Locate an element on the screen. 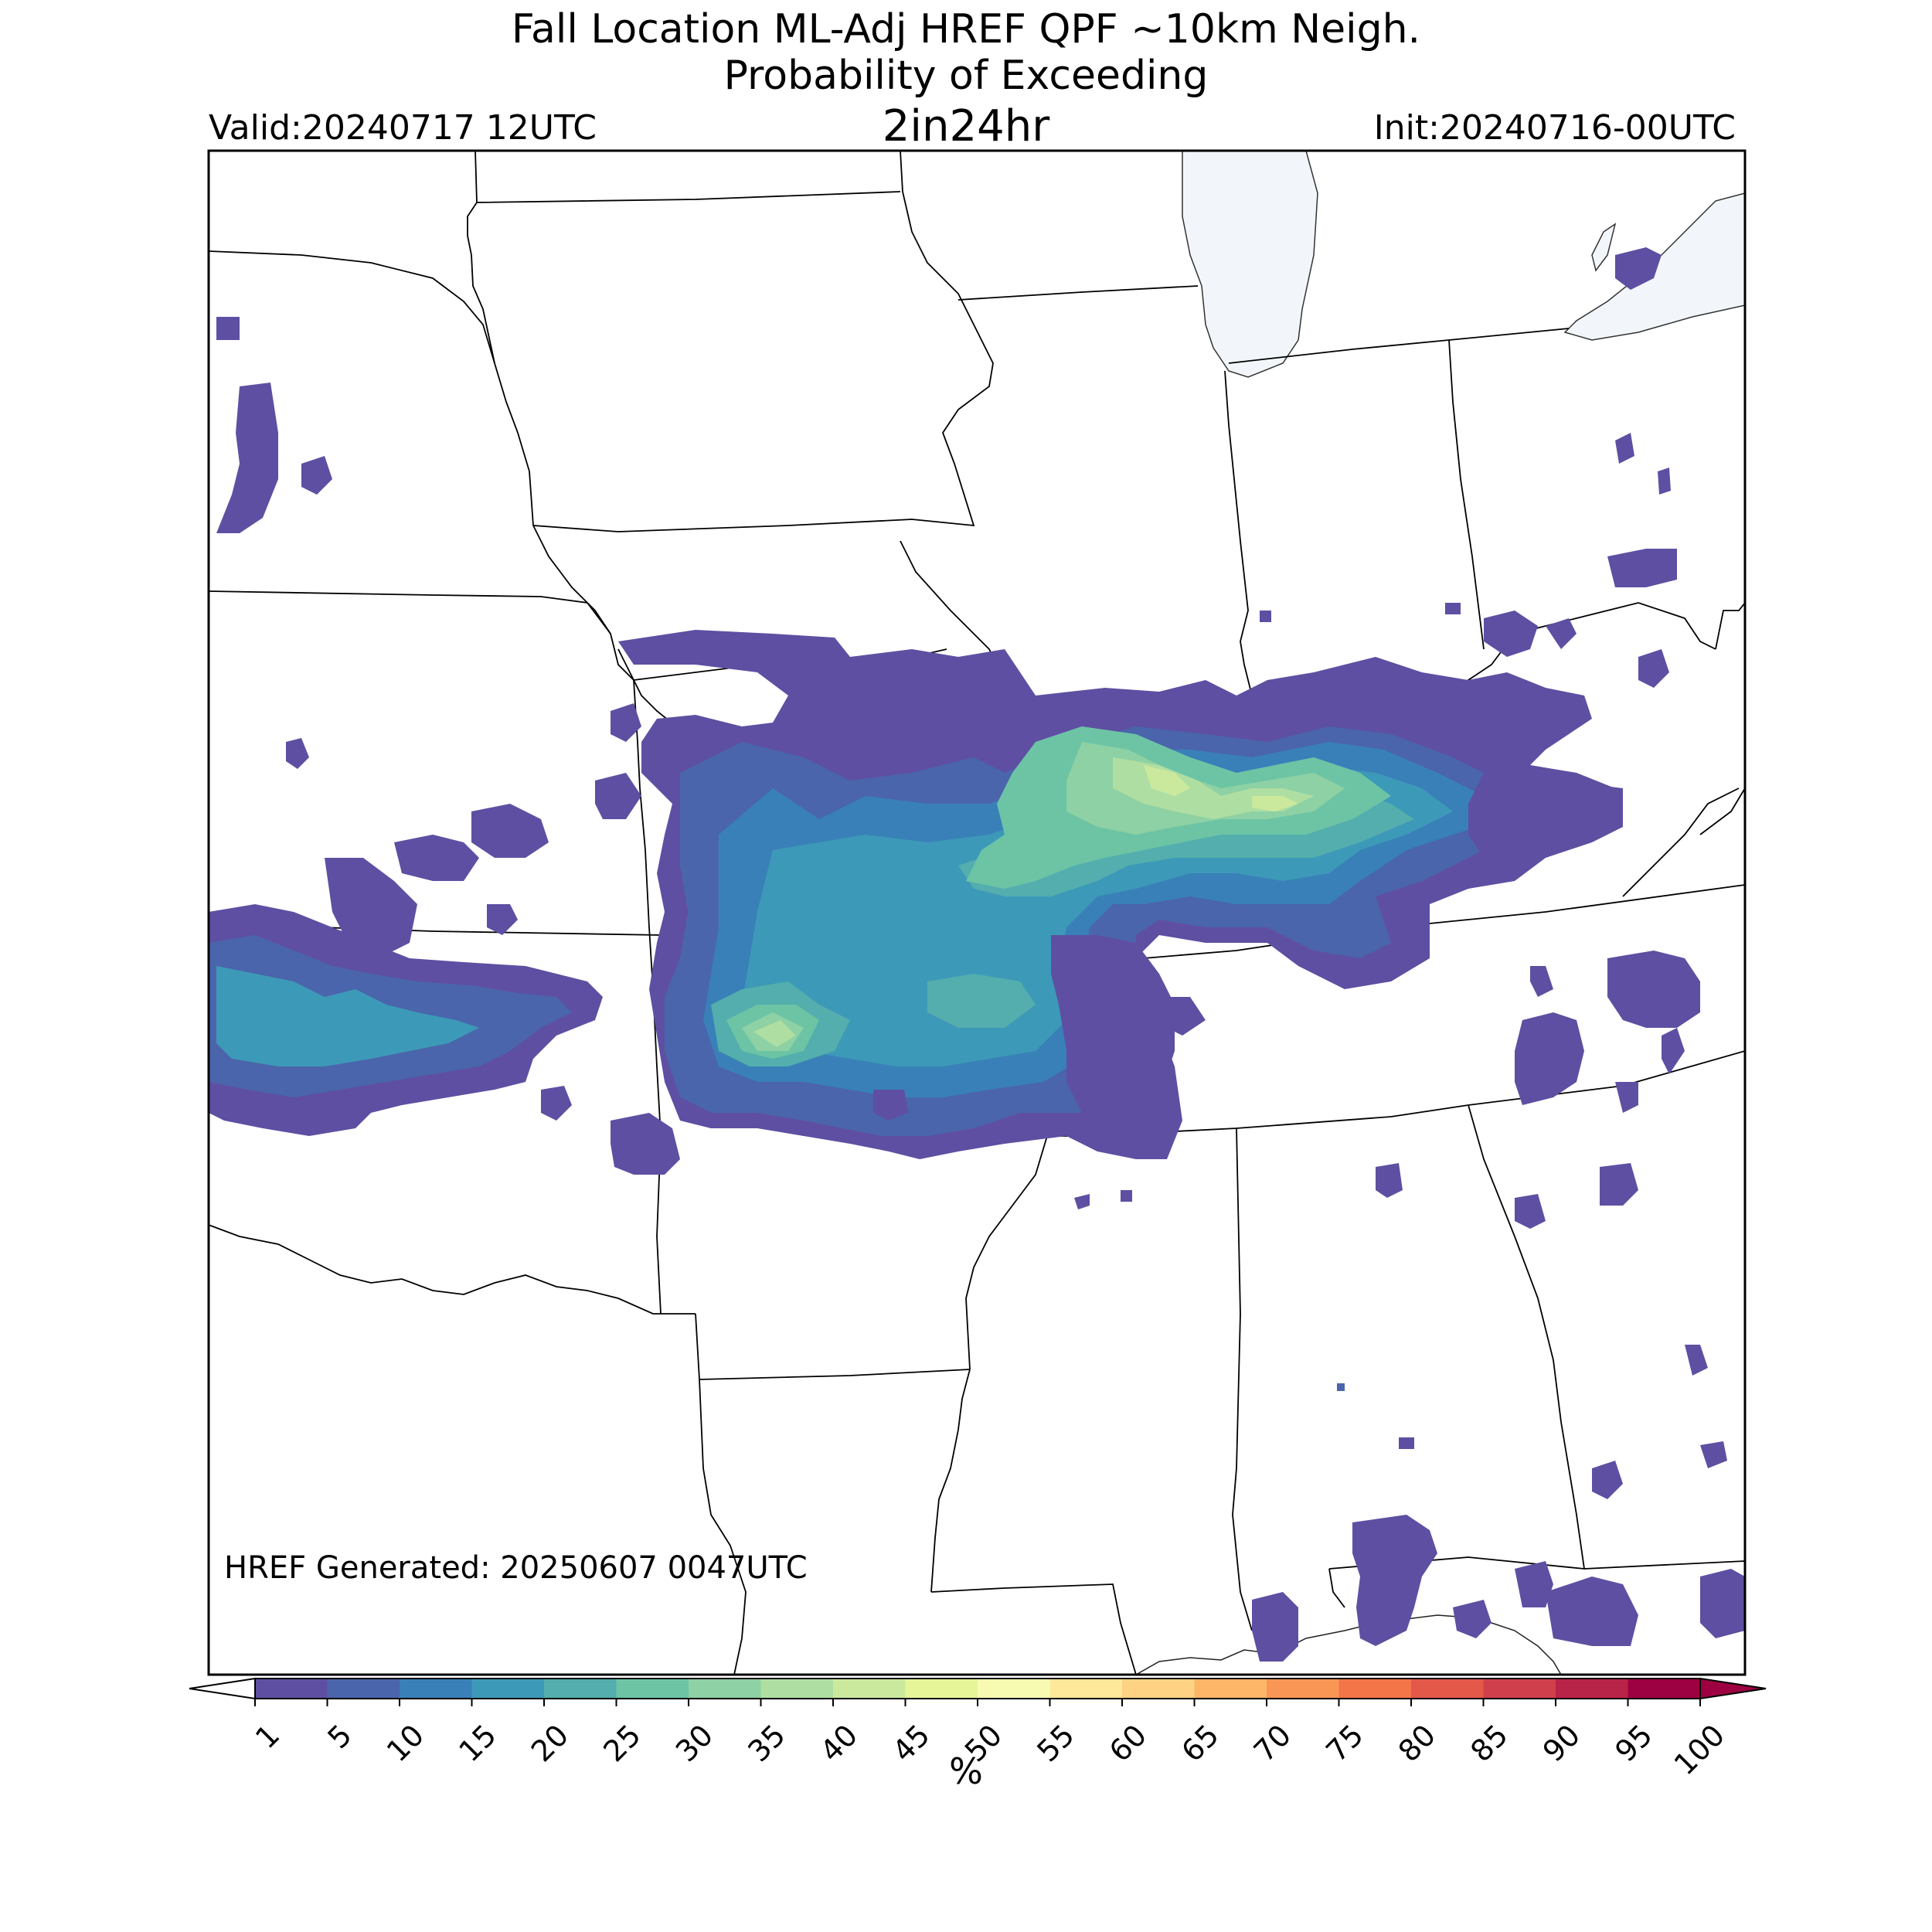  probability-contour-20-pct is located at coordinates (1063, 927).